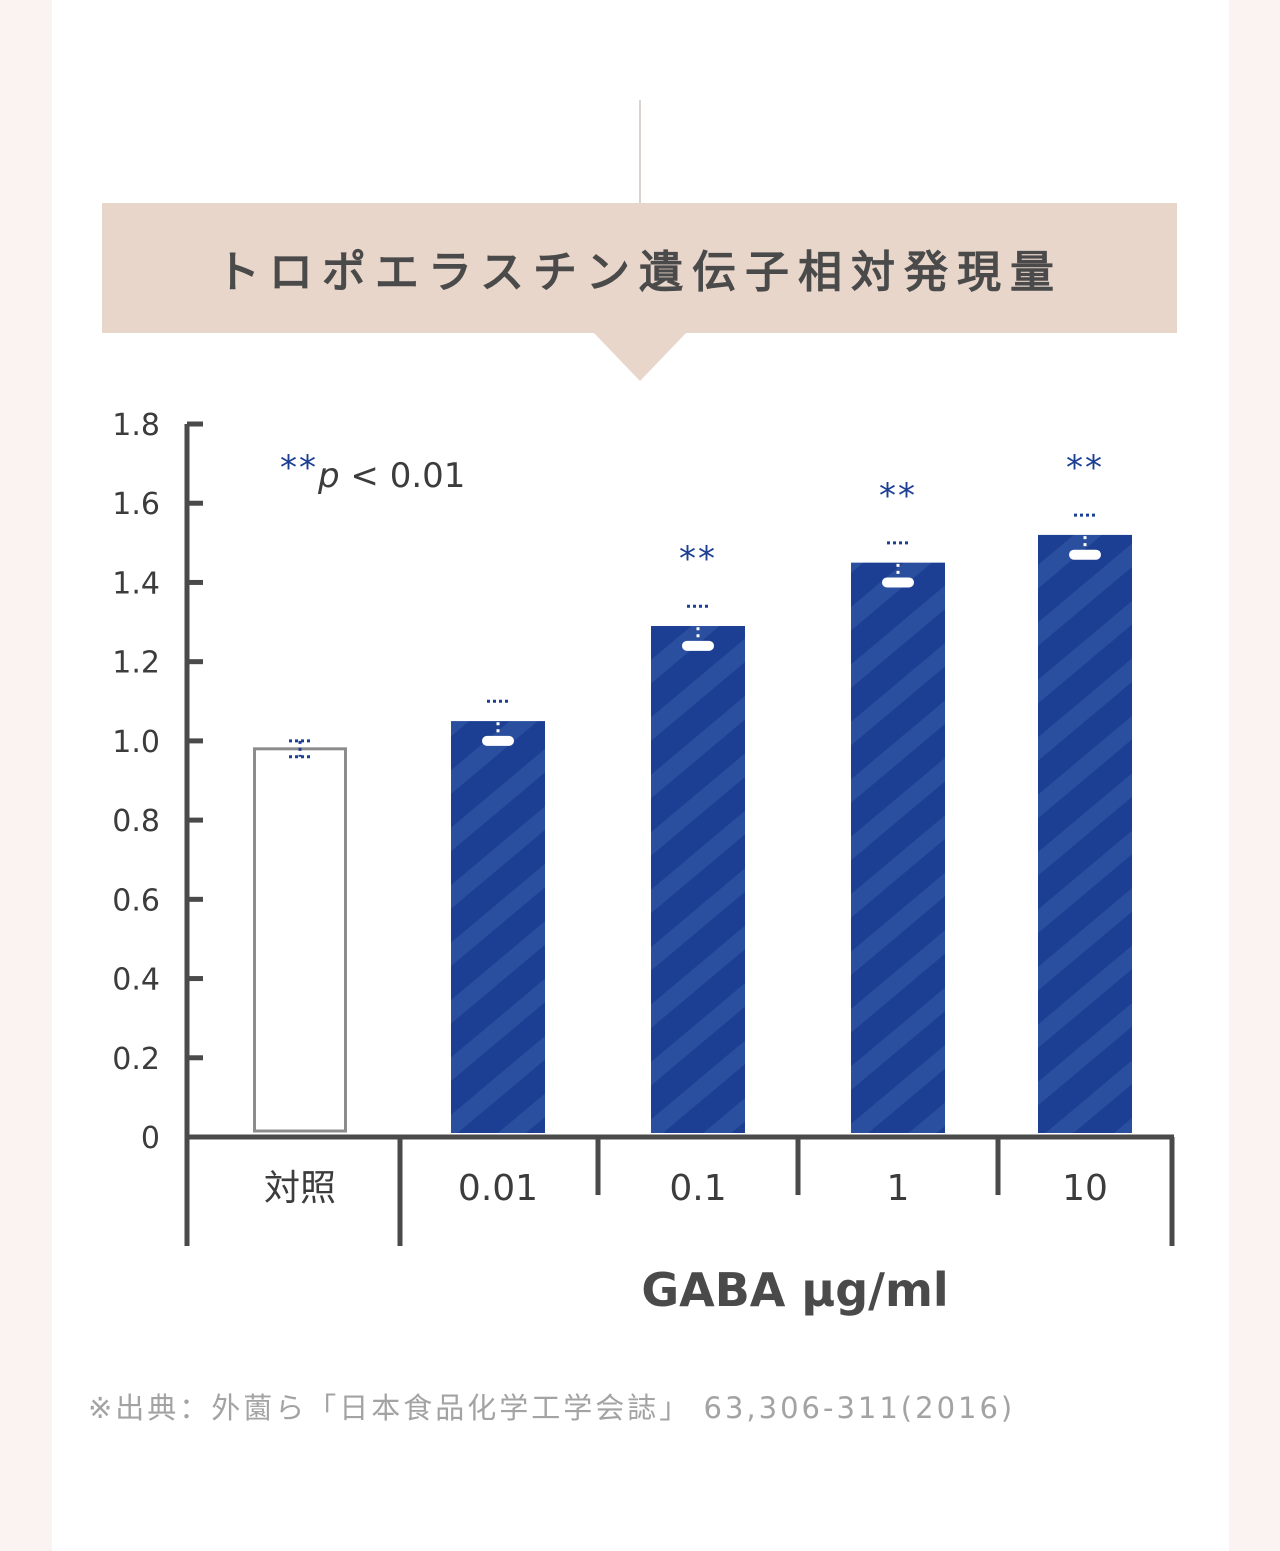 Image resolution: width=1280 pixels, height=1551 pixels. Describe the element at coordinates (157, 782) in the screenshot. I see `y-axis: 0 0.2 0.4 0.6 0.8 1.0 1.2 1.4 1.6 1.8` at that location.